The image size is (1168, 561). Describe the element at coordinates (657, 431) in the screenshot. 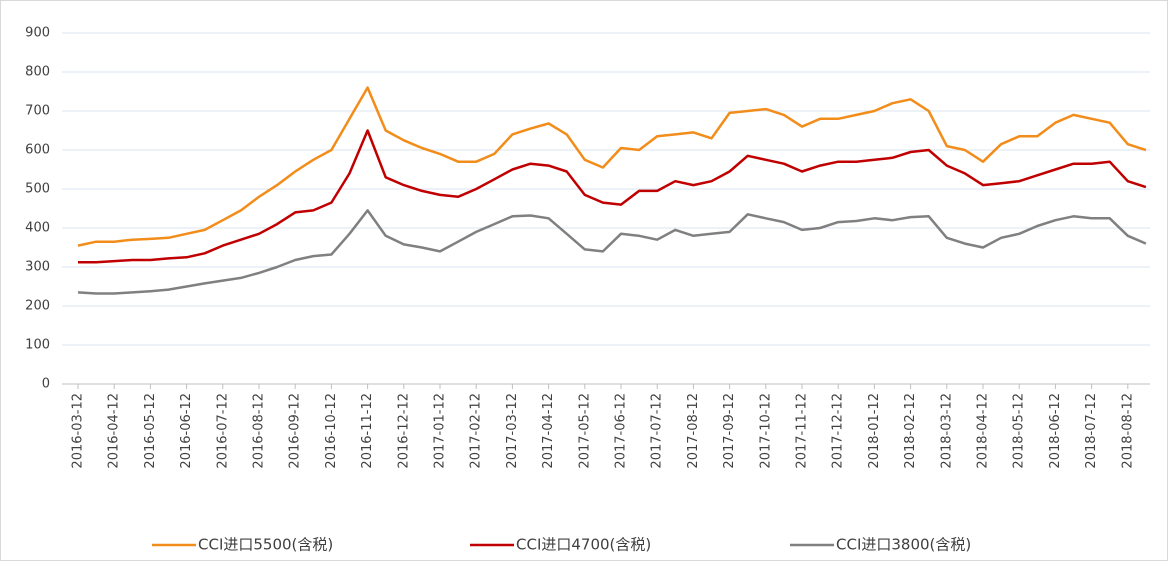

I see `x-tick-label: 2017-07-12` at that location.